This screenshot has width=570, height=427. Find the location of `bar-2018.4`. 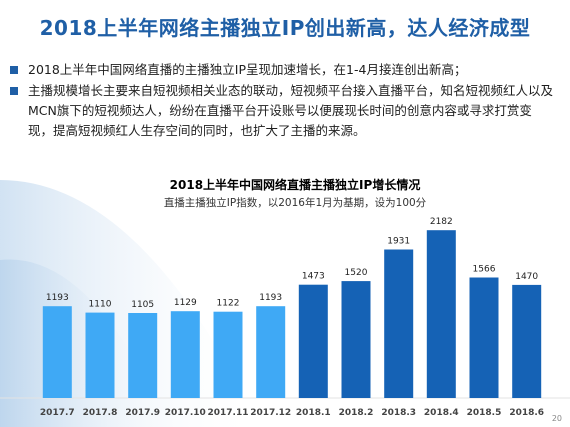

bar-2018.4 is located at coordinates (441, 314).